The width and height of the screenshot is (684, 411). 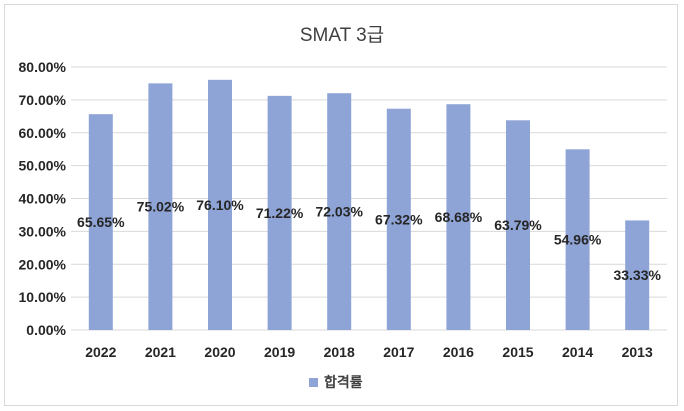 I want to click on data-label: 72.03%, so click(x=339, y=212).